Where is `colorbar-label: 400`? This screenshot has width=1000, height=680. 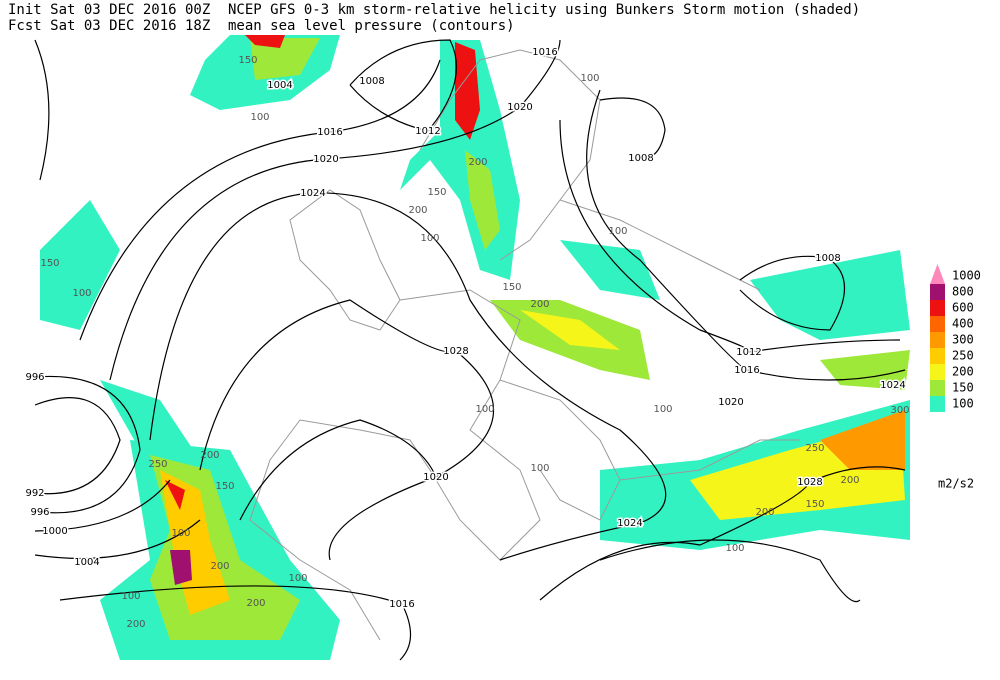
colorbar-label: 400 is located at coordinates (963, 324).